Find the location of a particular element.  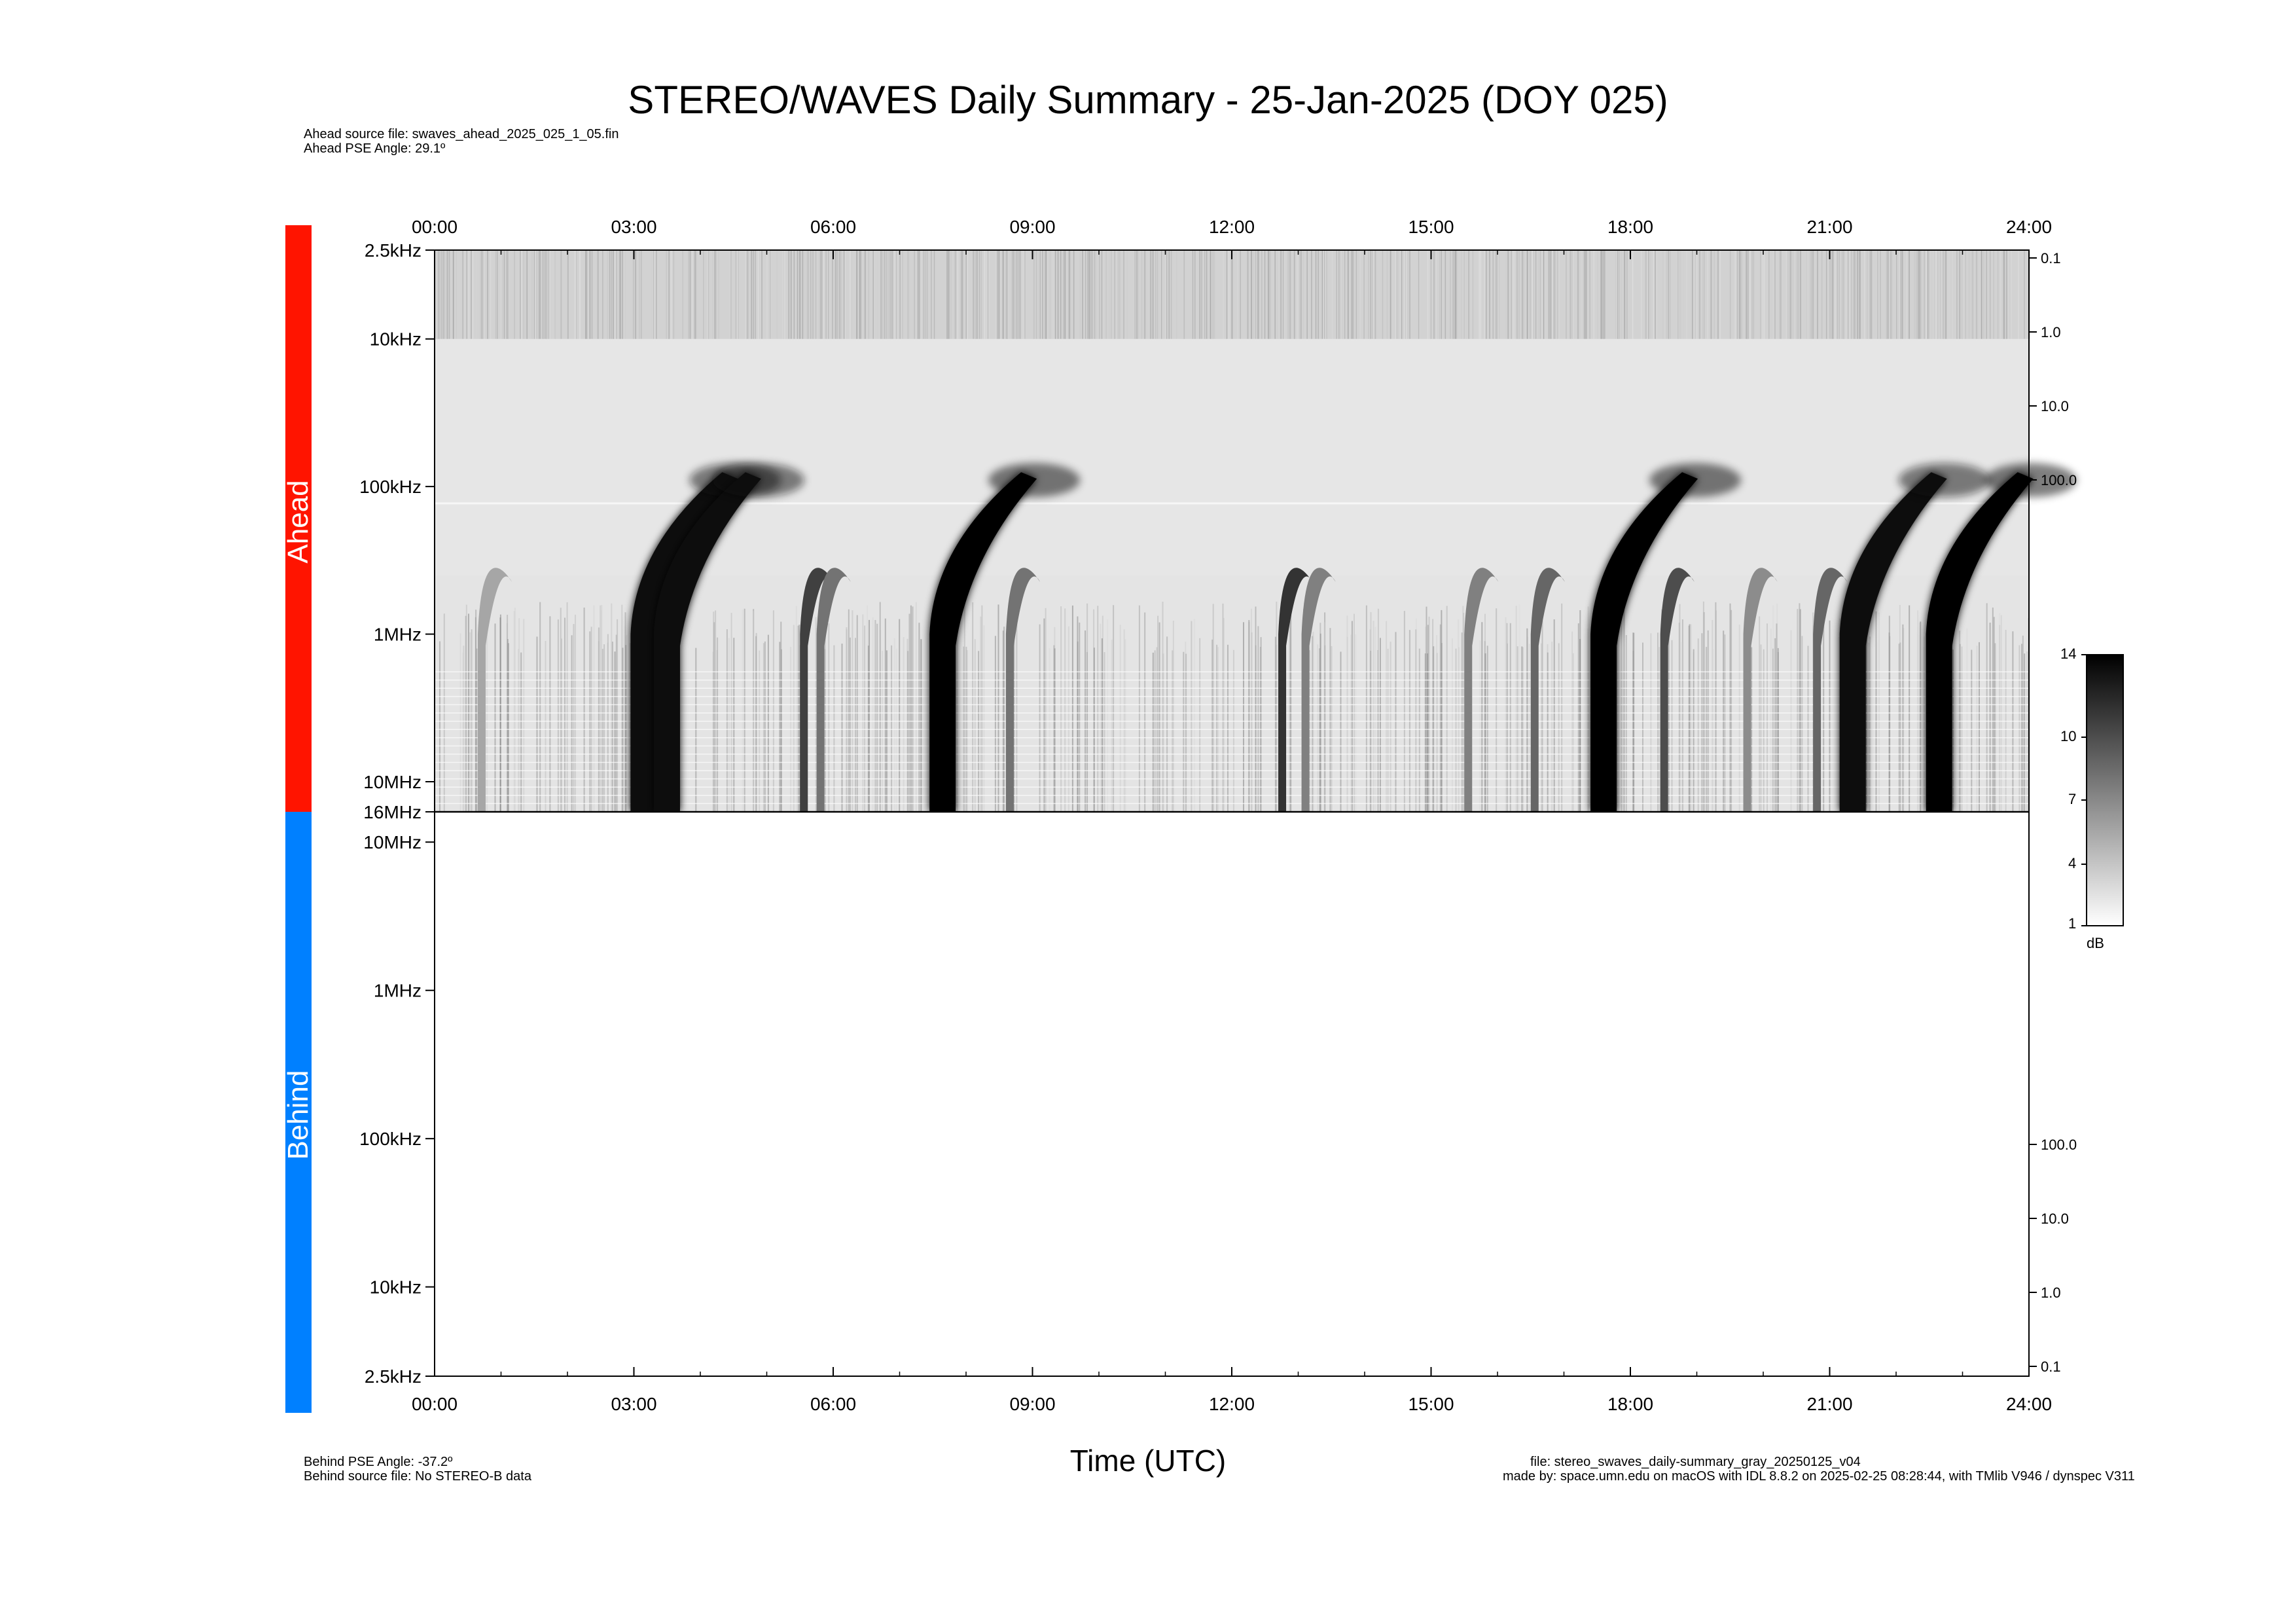

radio-burst is located at coordinates (1481, 690).